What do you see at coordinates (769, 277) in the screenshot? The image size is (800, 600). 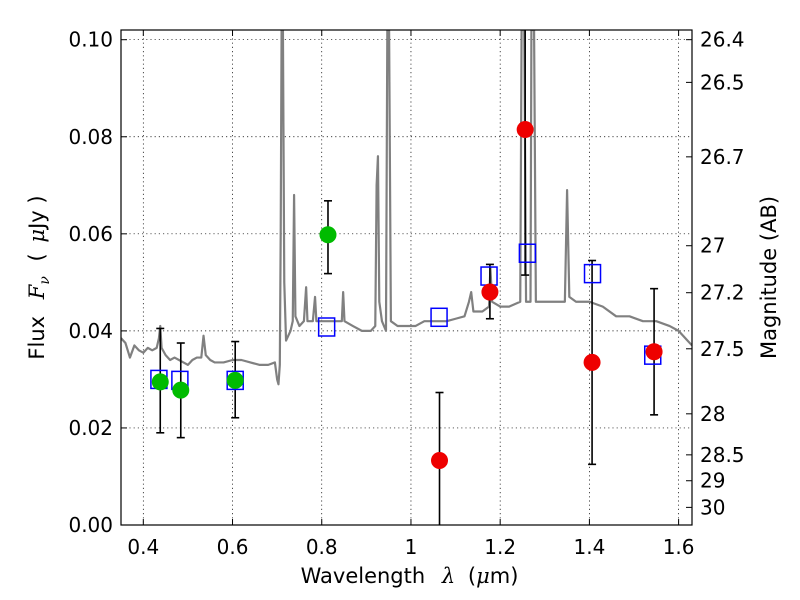 I see `y2-axis-label: Magnitude (AB)` at bounding box center [769, 277].